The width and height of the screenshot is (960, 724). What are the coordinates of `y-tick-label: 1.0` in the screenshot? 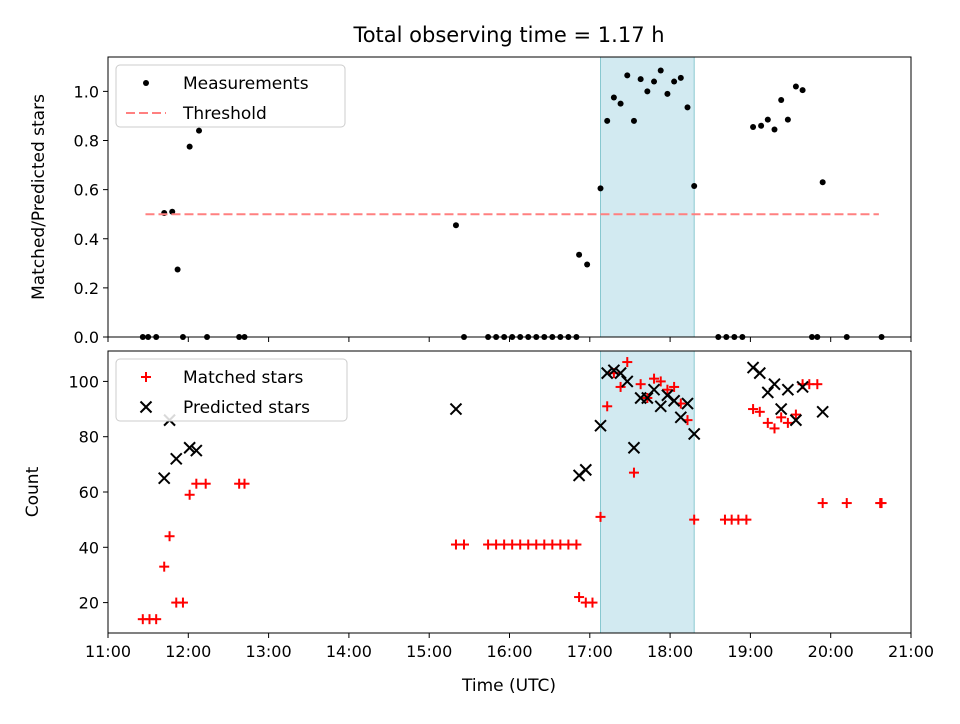 It's located at (86, 91).